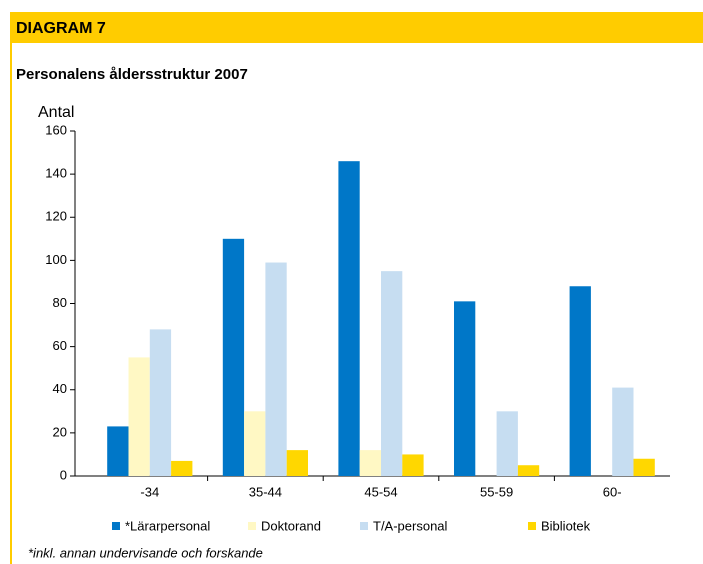 This screenshot has height=564, width=703. I want to click on y-tick-label: 60, so click(60, 345).